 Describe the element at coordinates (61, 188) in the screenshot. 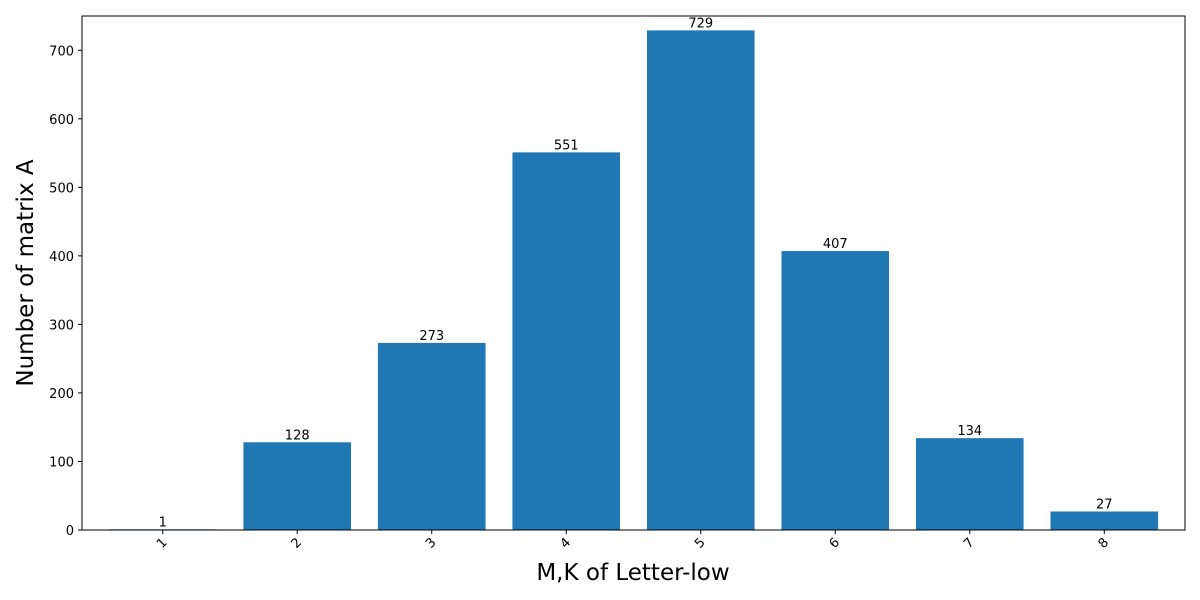

I see `y-tick-label-500: 500` at that location.